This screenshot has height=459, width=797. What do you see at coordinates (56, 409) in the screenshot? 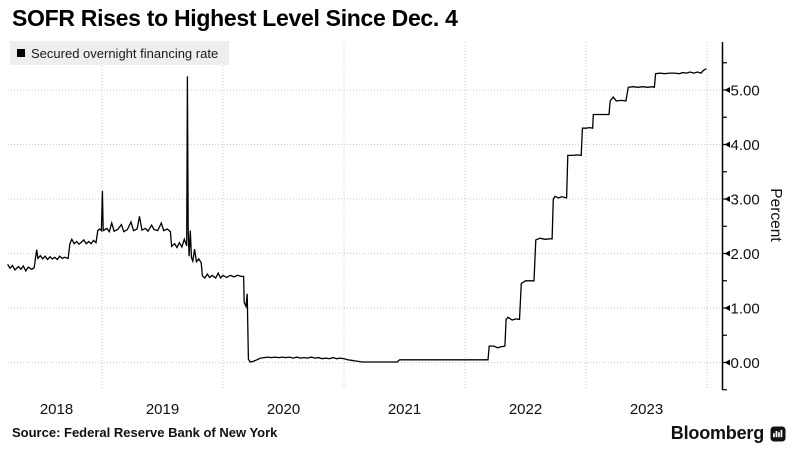
I see `x-year-label: 2018` at bounding box center [56, 409].